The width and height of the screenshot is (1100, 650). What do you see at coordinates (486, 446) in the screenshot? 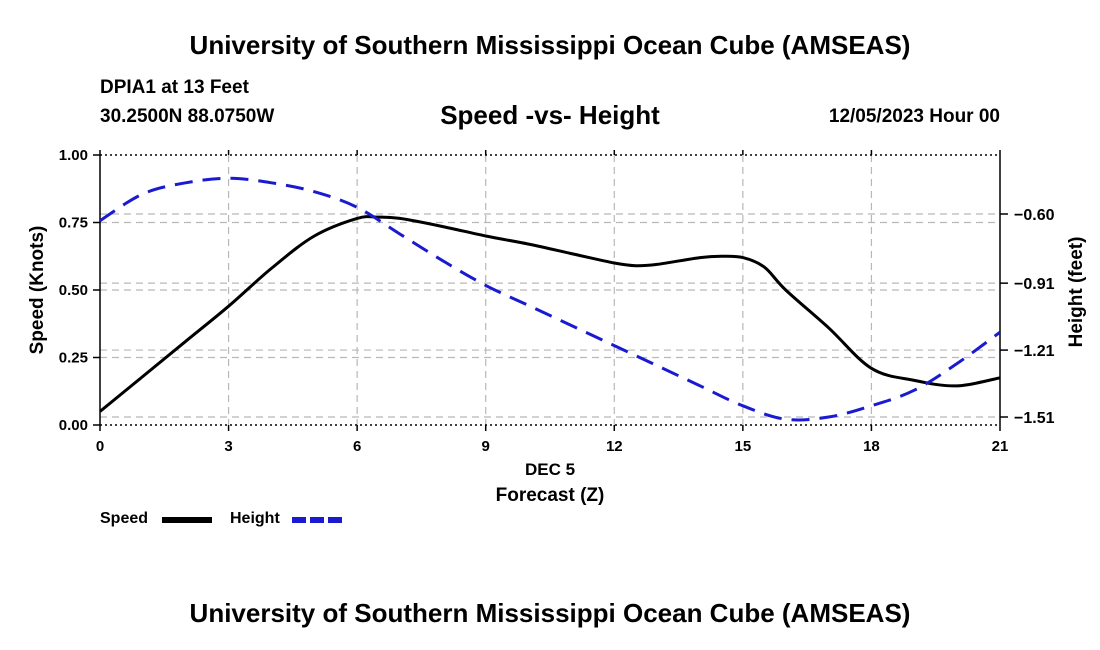
I see `x-tick-label-9: 9` at bounding box center [486, 446].